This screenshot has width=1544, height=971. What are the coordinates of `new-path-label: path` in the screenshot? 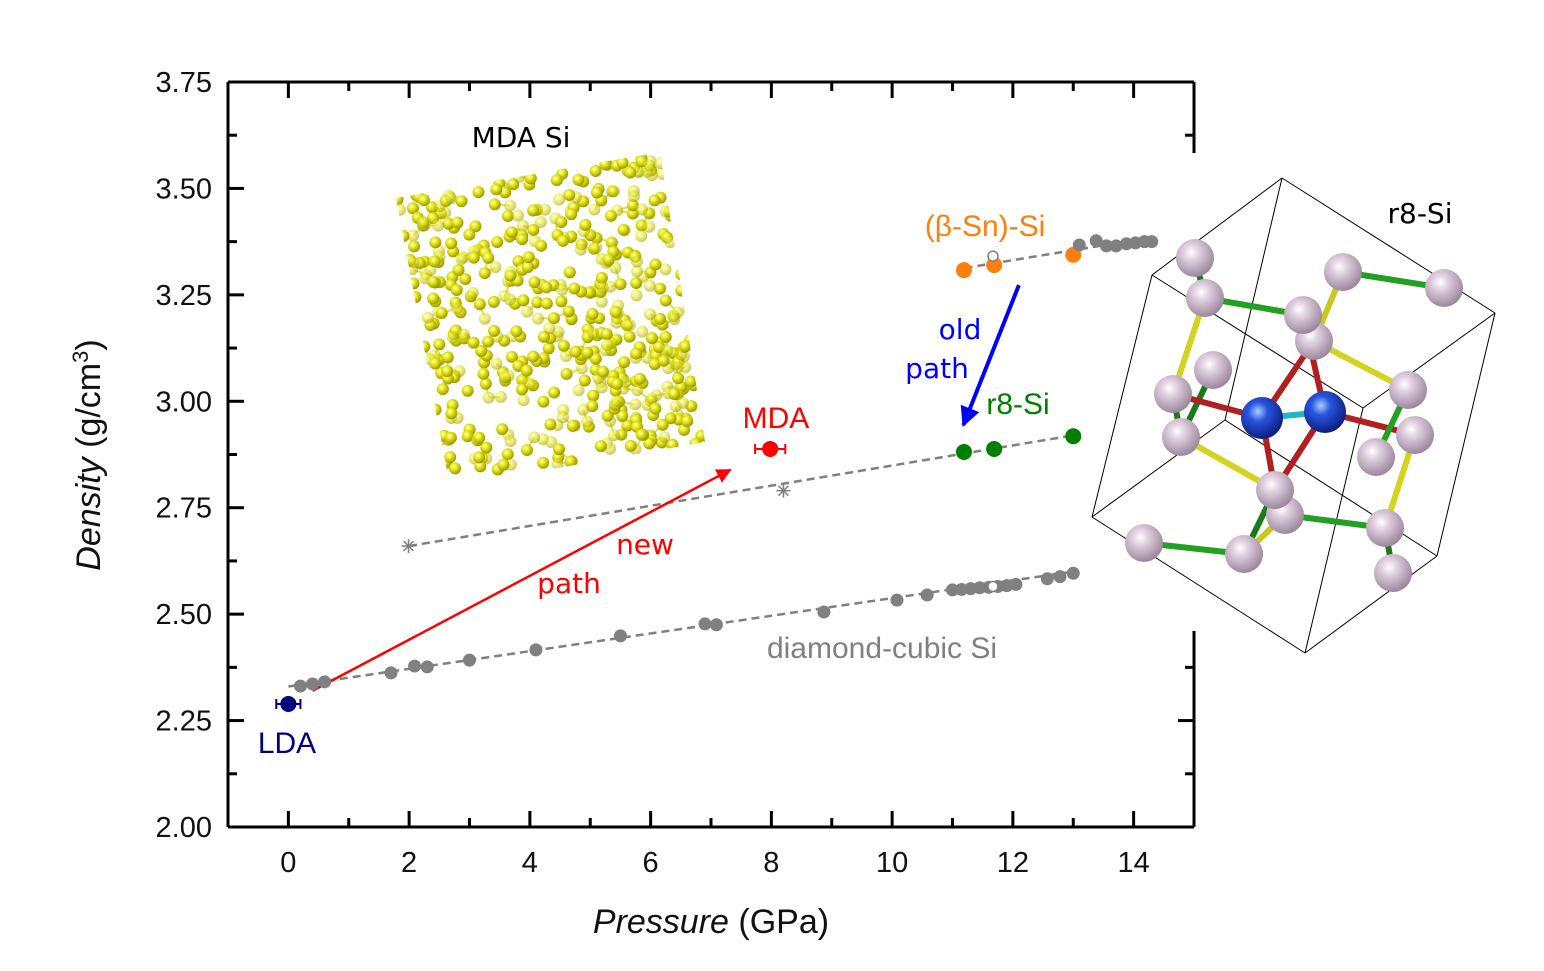 It's located at (569, 583).